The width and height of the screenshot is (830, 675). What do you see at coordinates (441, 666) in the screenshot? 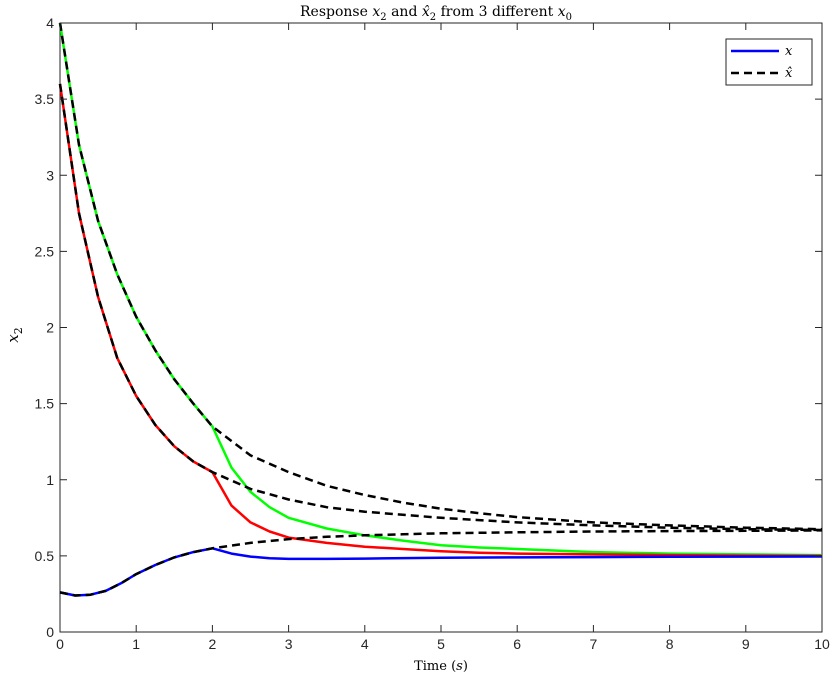
I see `x-axis-label: Time (s)` at bounding box center [441, 666].